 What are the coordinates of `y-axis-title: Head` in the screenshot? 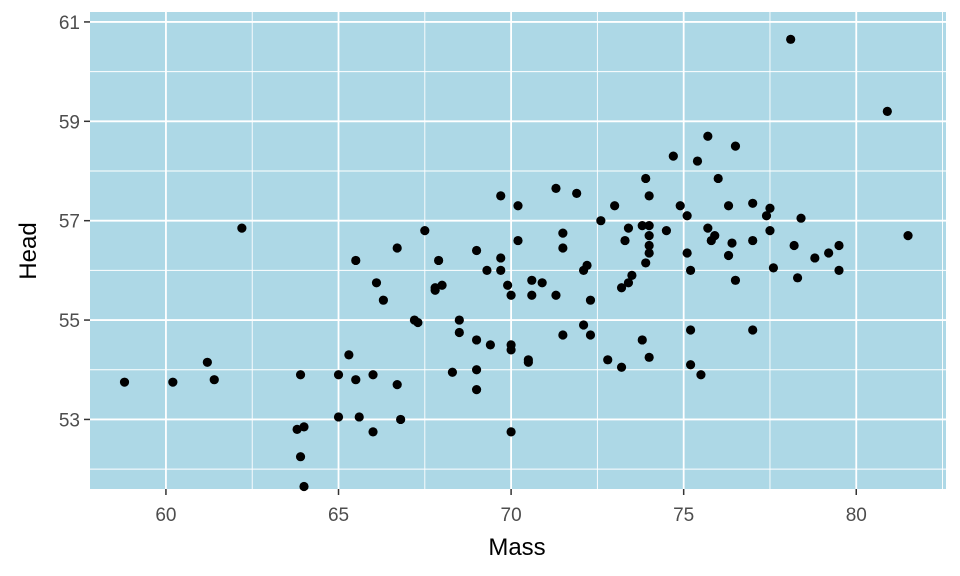 It's located at (28, 250).